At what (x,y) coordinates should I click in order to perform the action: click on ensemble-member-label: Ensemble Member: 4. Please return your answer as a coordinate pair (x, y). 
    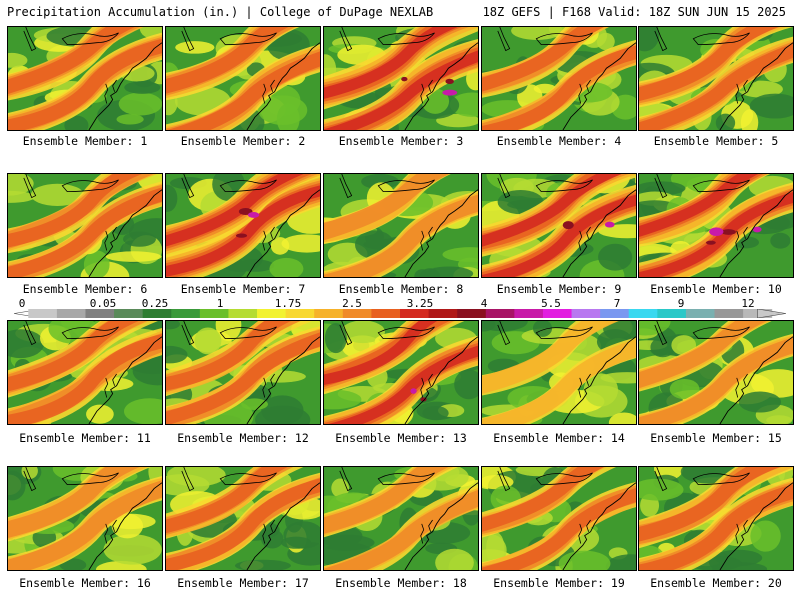
    Looking at the image, I should click on (559, 141).